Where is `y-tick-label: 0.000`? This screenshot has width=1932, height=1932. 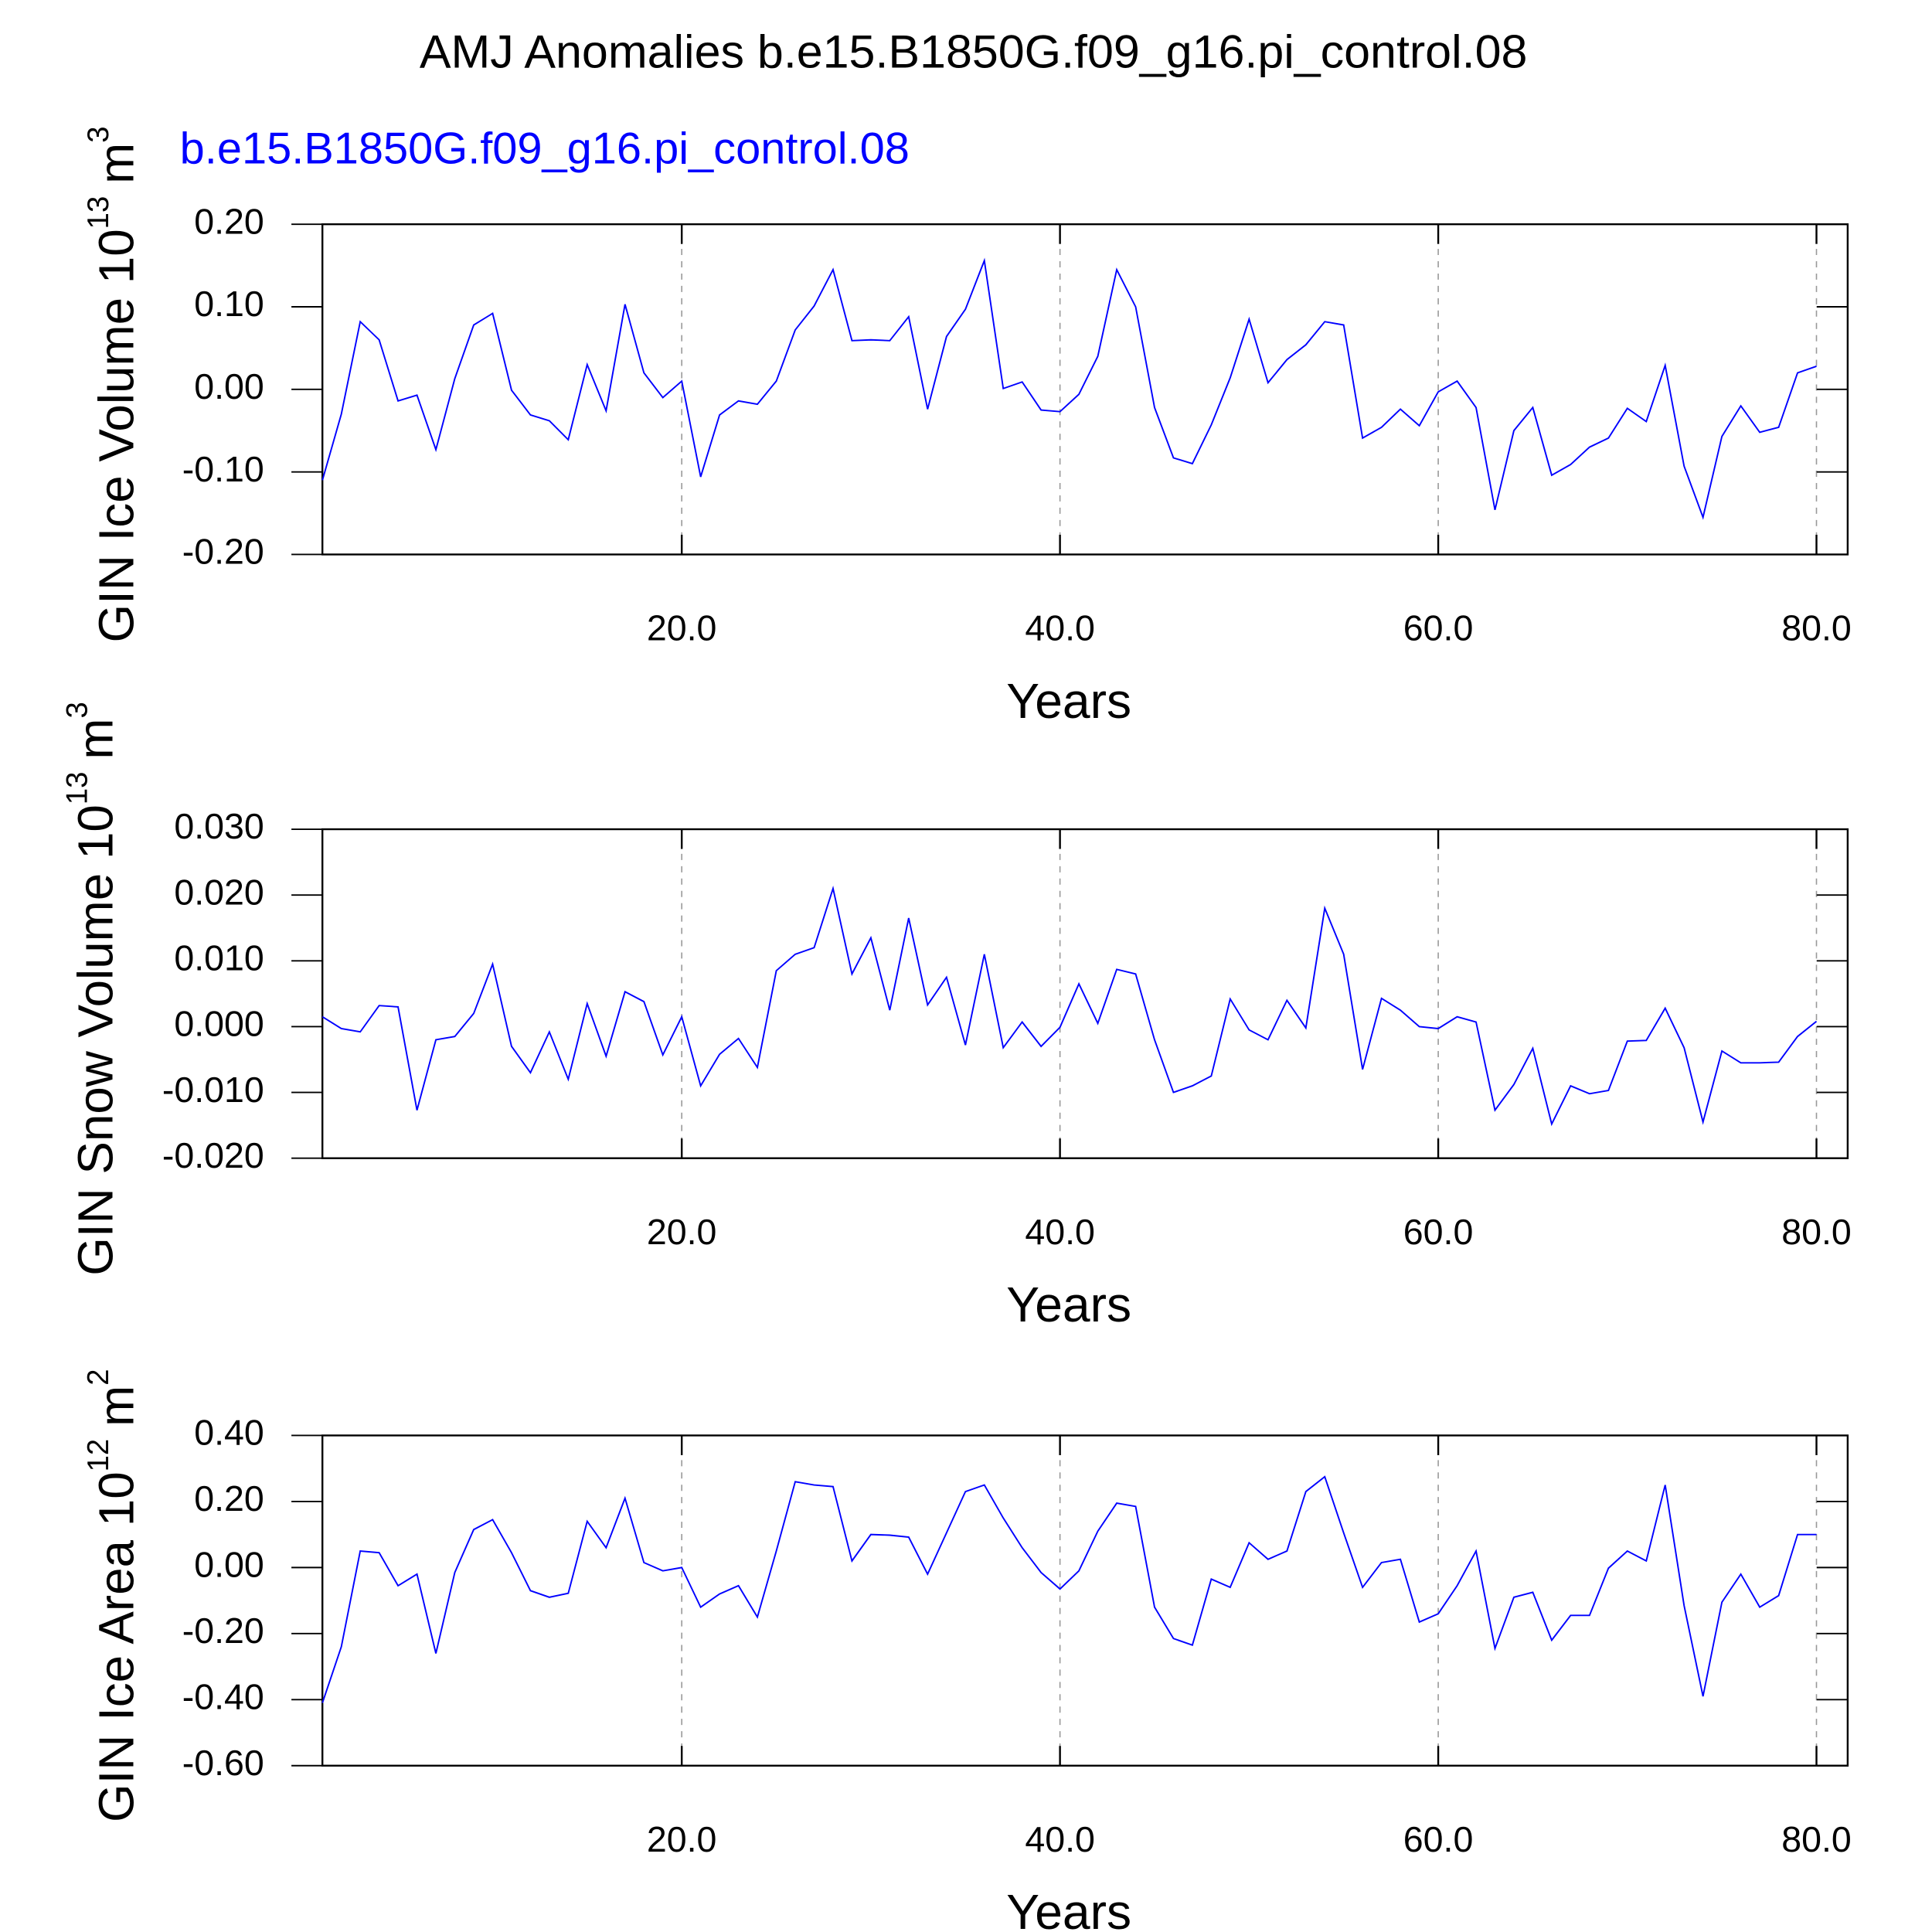
y-tick-label: 0.000 is located at coordinates (219, 1024).